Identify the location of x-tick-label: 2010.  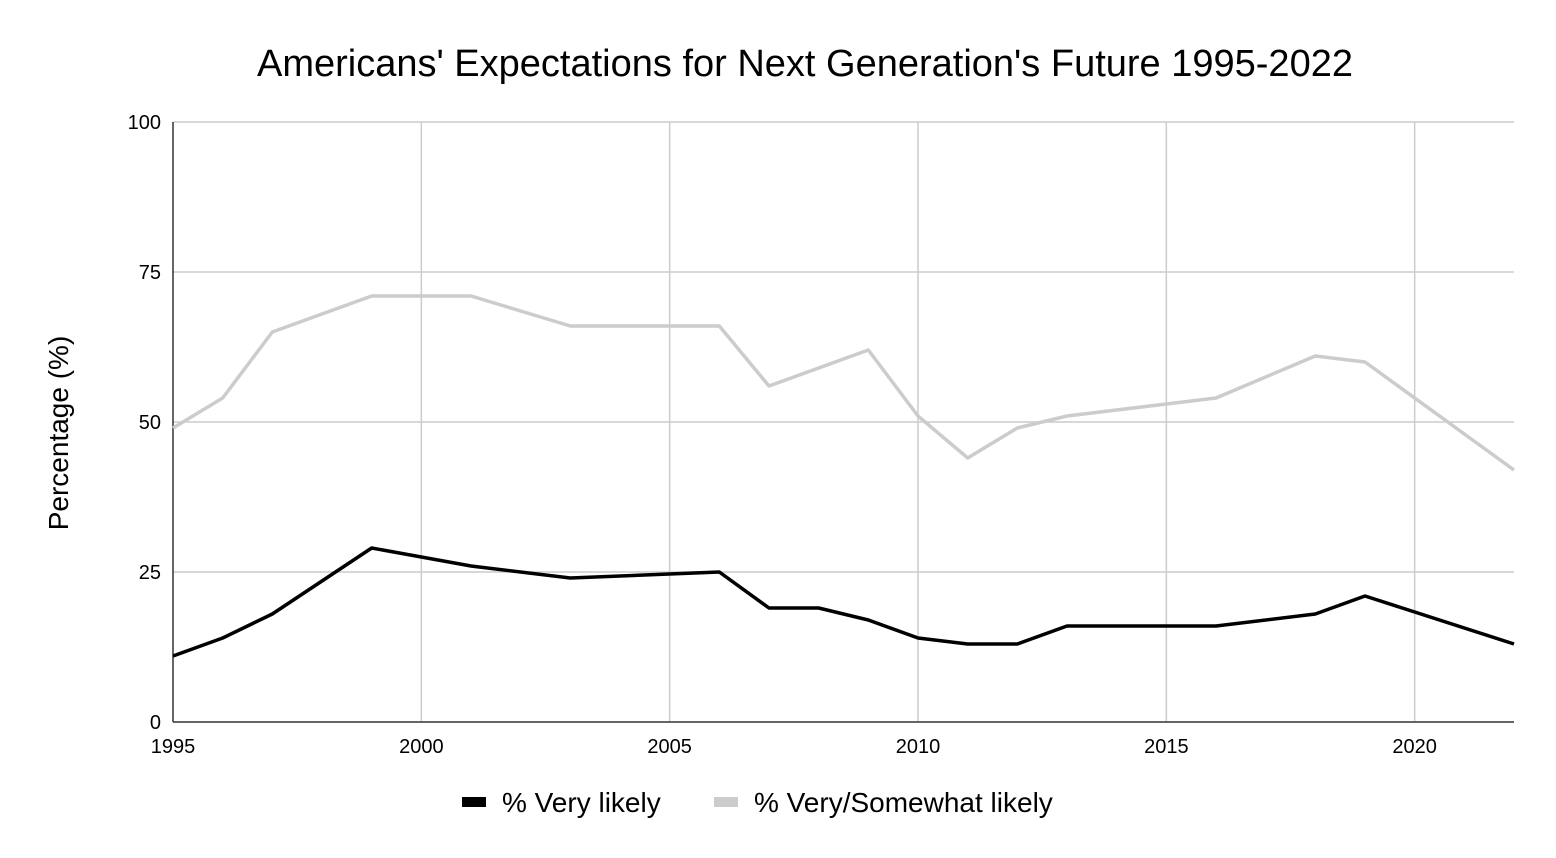
(918, 747).